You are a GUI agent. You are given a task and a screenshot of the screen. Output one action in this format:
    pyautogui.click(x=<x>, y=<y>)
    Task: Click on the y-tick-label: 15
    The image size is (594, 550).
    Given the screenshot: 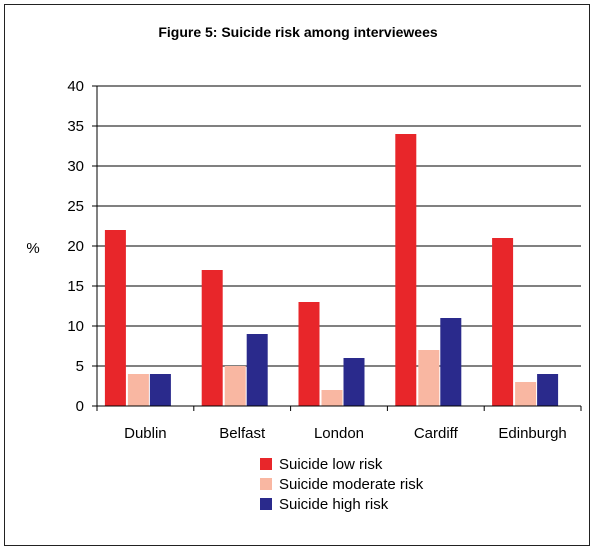 What is the action you would take?
    pyautogui.click(x=75, y=286)
    